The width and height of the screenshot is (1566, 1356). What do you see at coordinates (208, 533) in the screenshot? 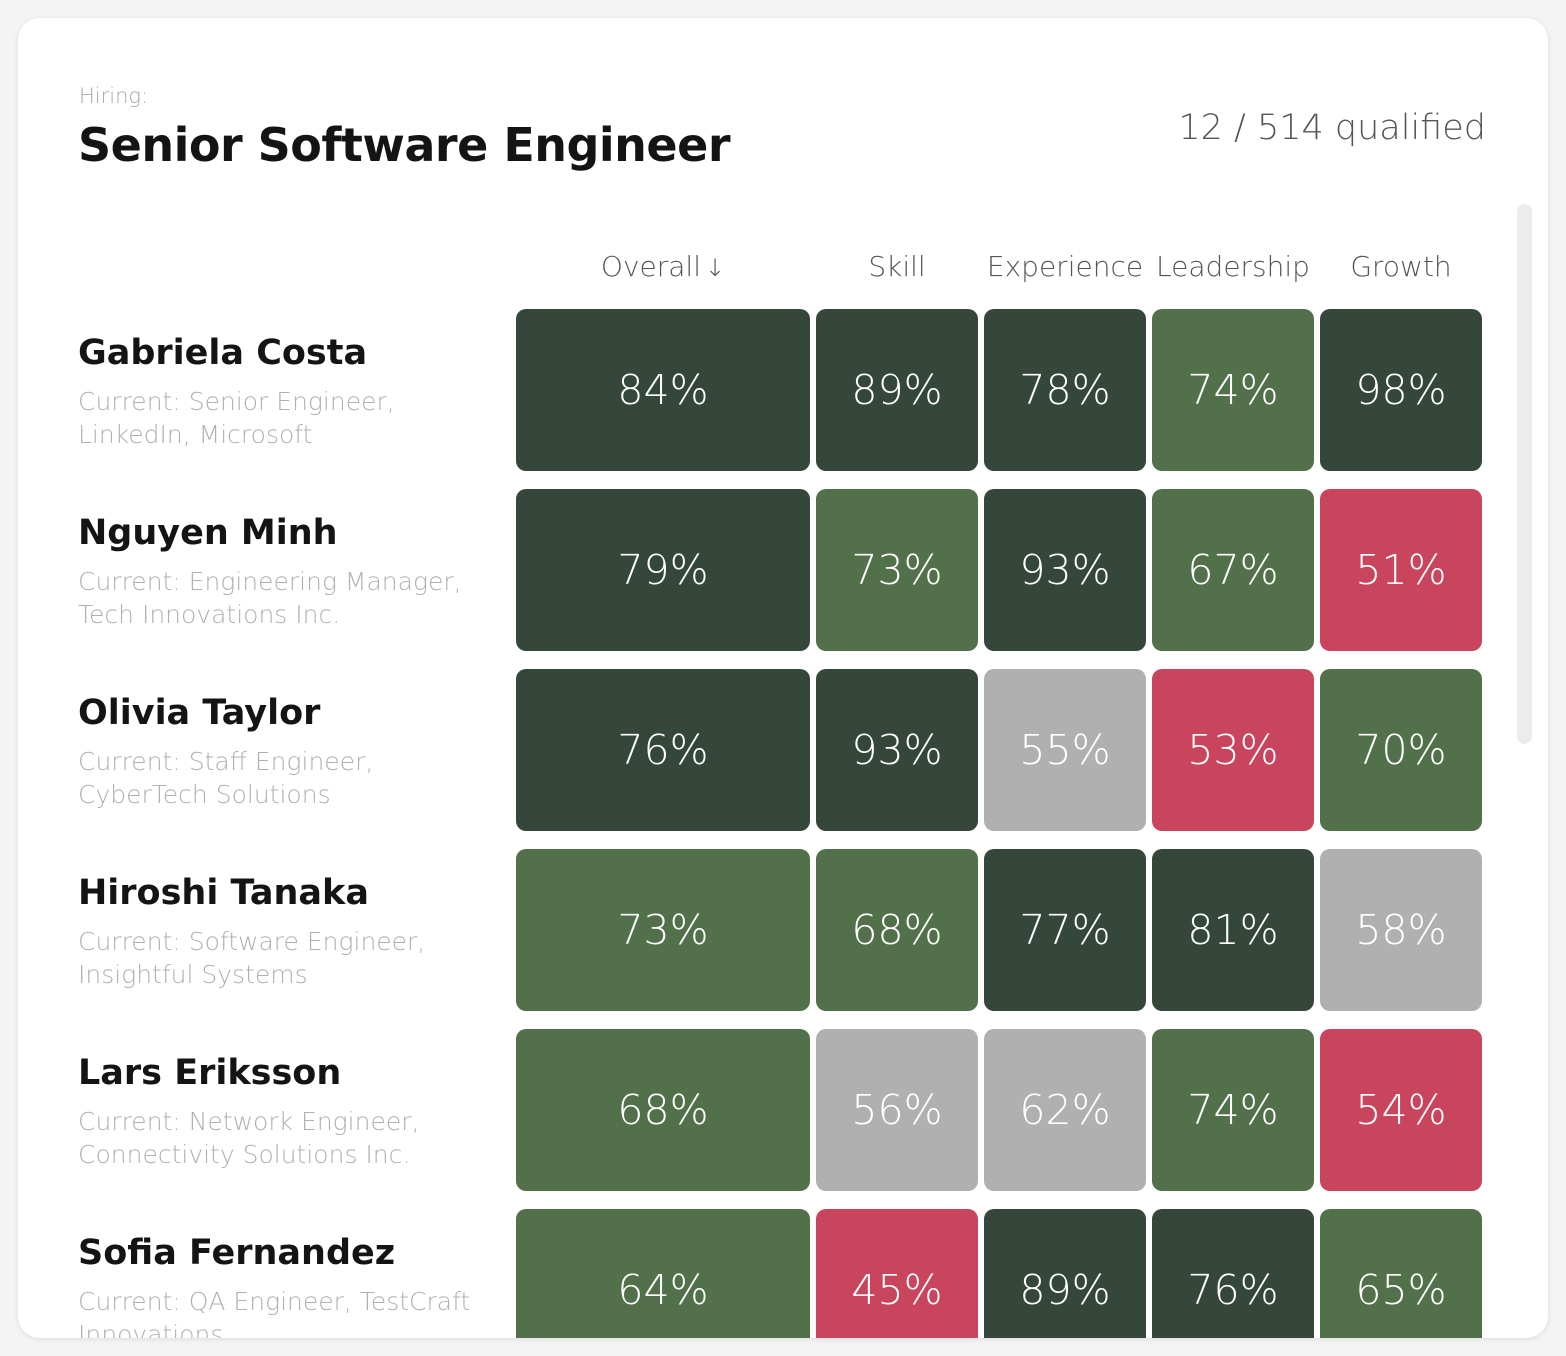
I see `candidate-name: Nguyen Minh` at bounding box center [208, 533].